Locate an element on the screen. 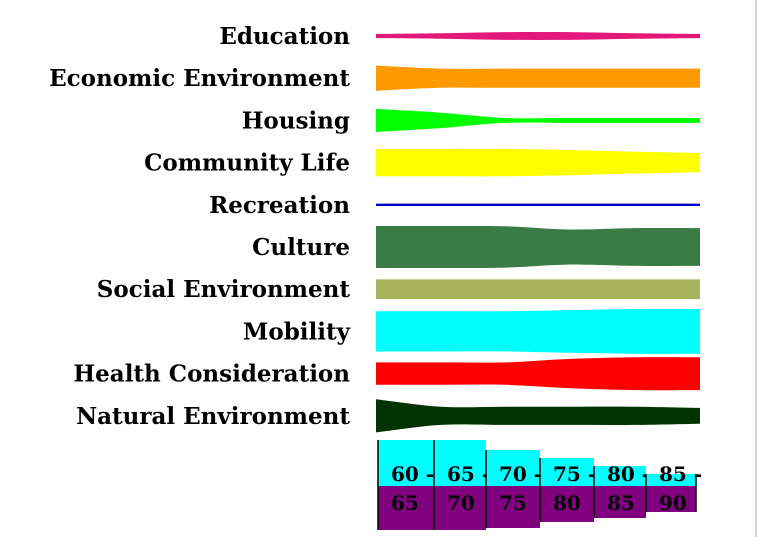 The width and height of the screenshot is (757, 537). stream-economic-environment is located at coordinates (538, 78).